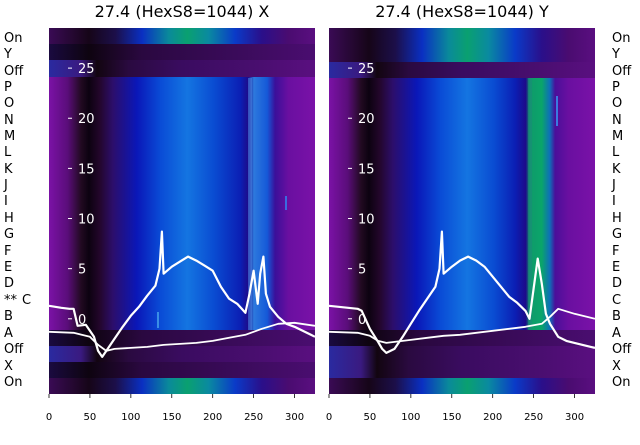  I want to click on row-label-y: X, so click(616, 366).